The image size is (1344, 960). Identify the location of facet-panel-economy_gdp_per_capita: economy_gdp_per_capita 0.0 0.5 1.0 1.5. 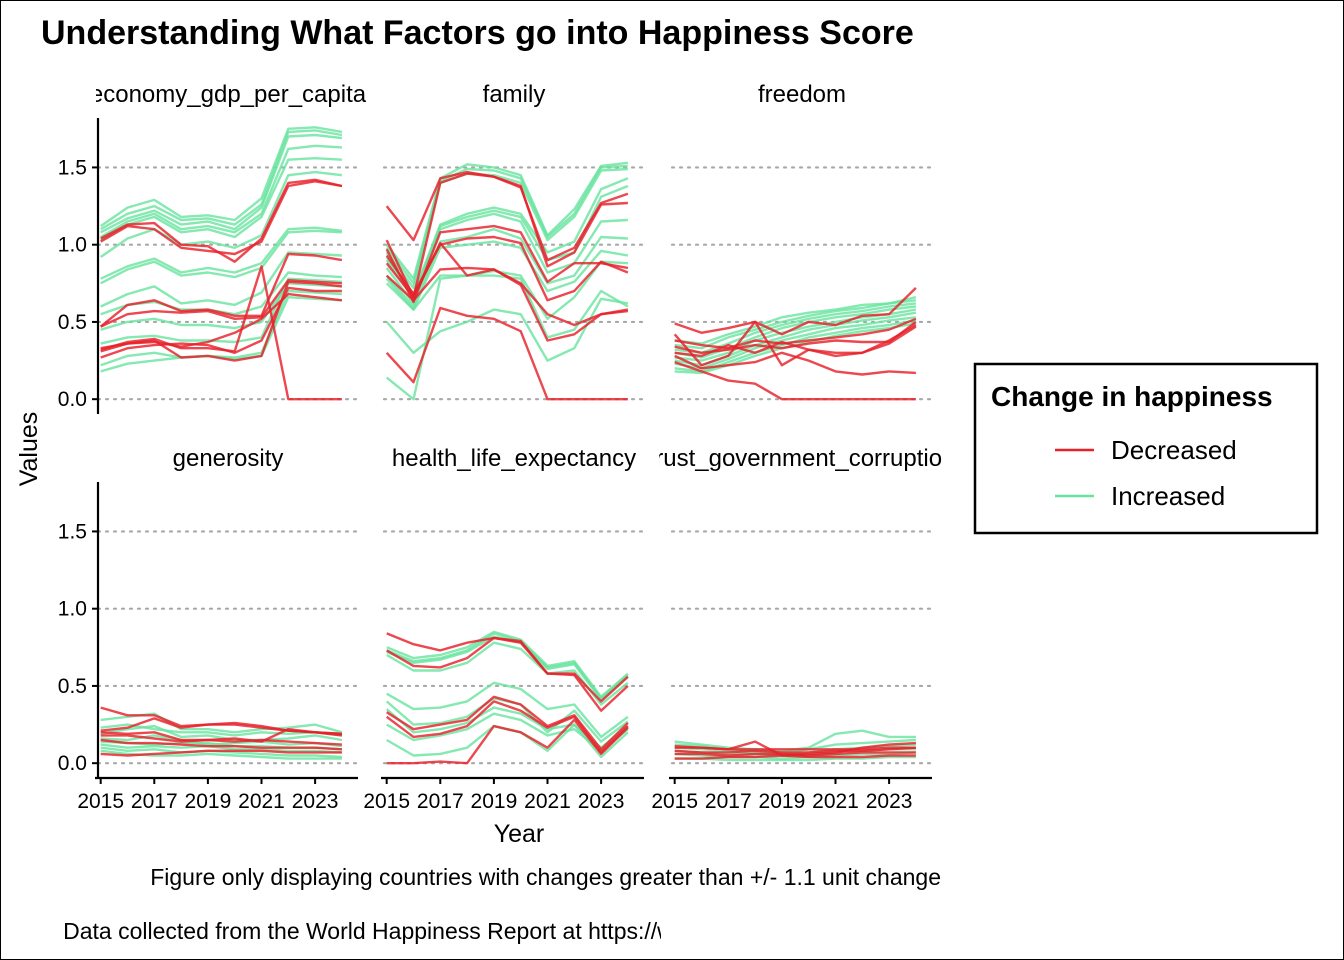
(212, 247).